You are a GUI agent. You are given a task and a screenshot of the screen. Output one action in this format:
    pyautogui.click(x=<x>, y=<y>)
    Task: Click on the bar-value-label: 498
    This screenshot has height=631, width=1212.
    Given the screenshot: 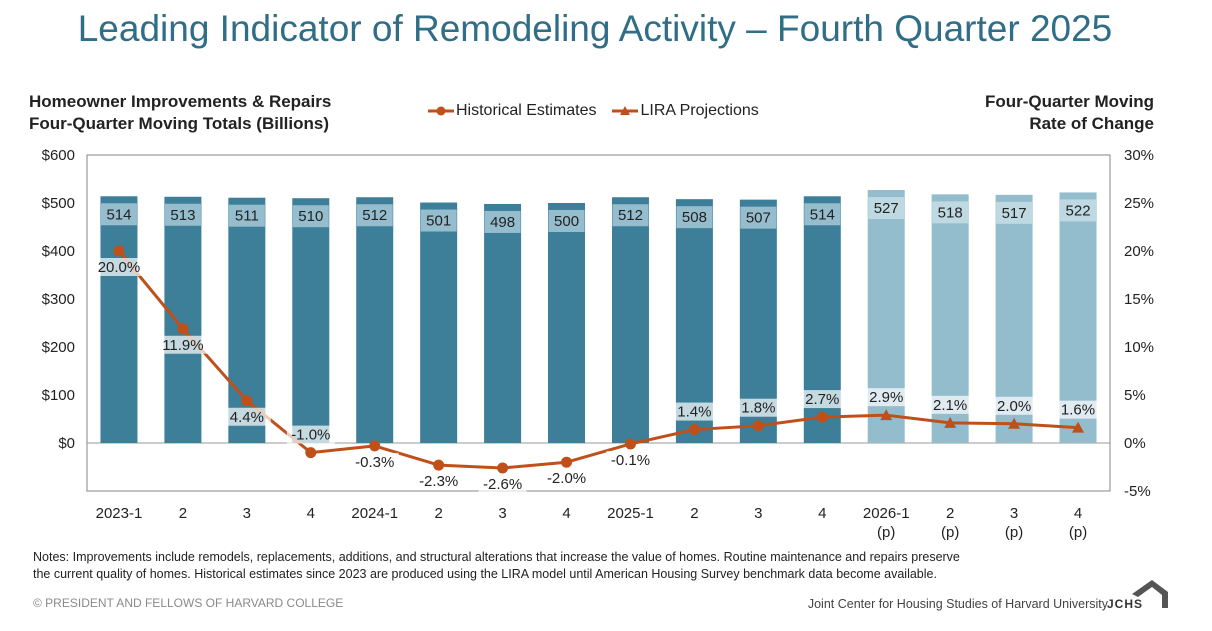 What is the action you would take?
    pyautogui.click(x=502, y=222)
    